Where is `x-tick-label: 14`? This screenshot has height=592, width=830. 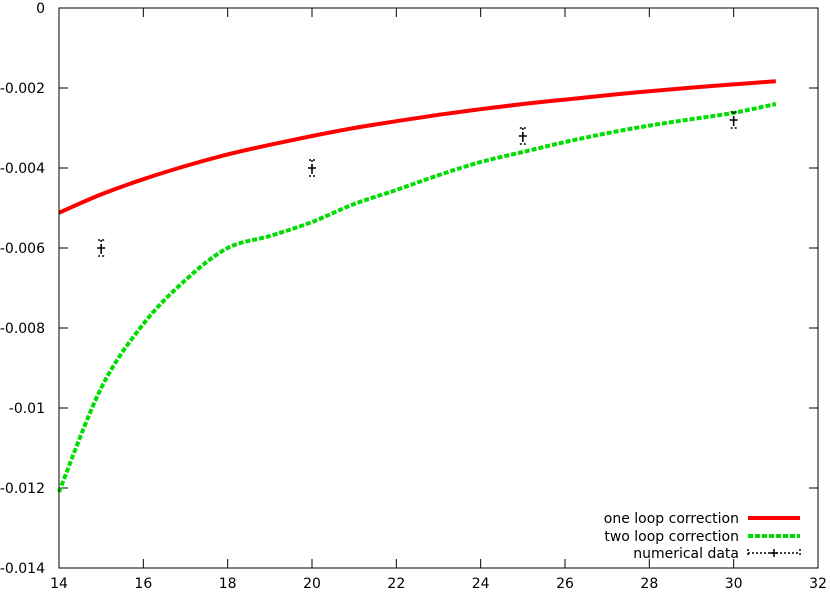
x-tick-label: 14 is located at coordinates (59, 584).